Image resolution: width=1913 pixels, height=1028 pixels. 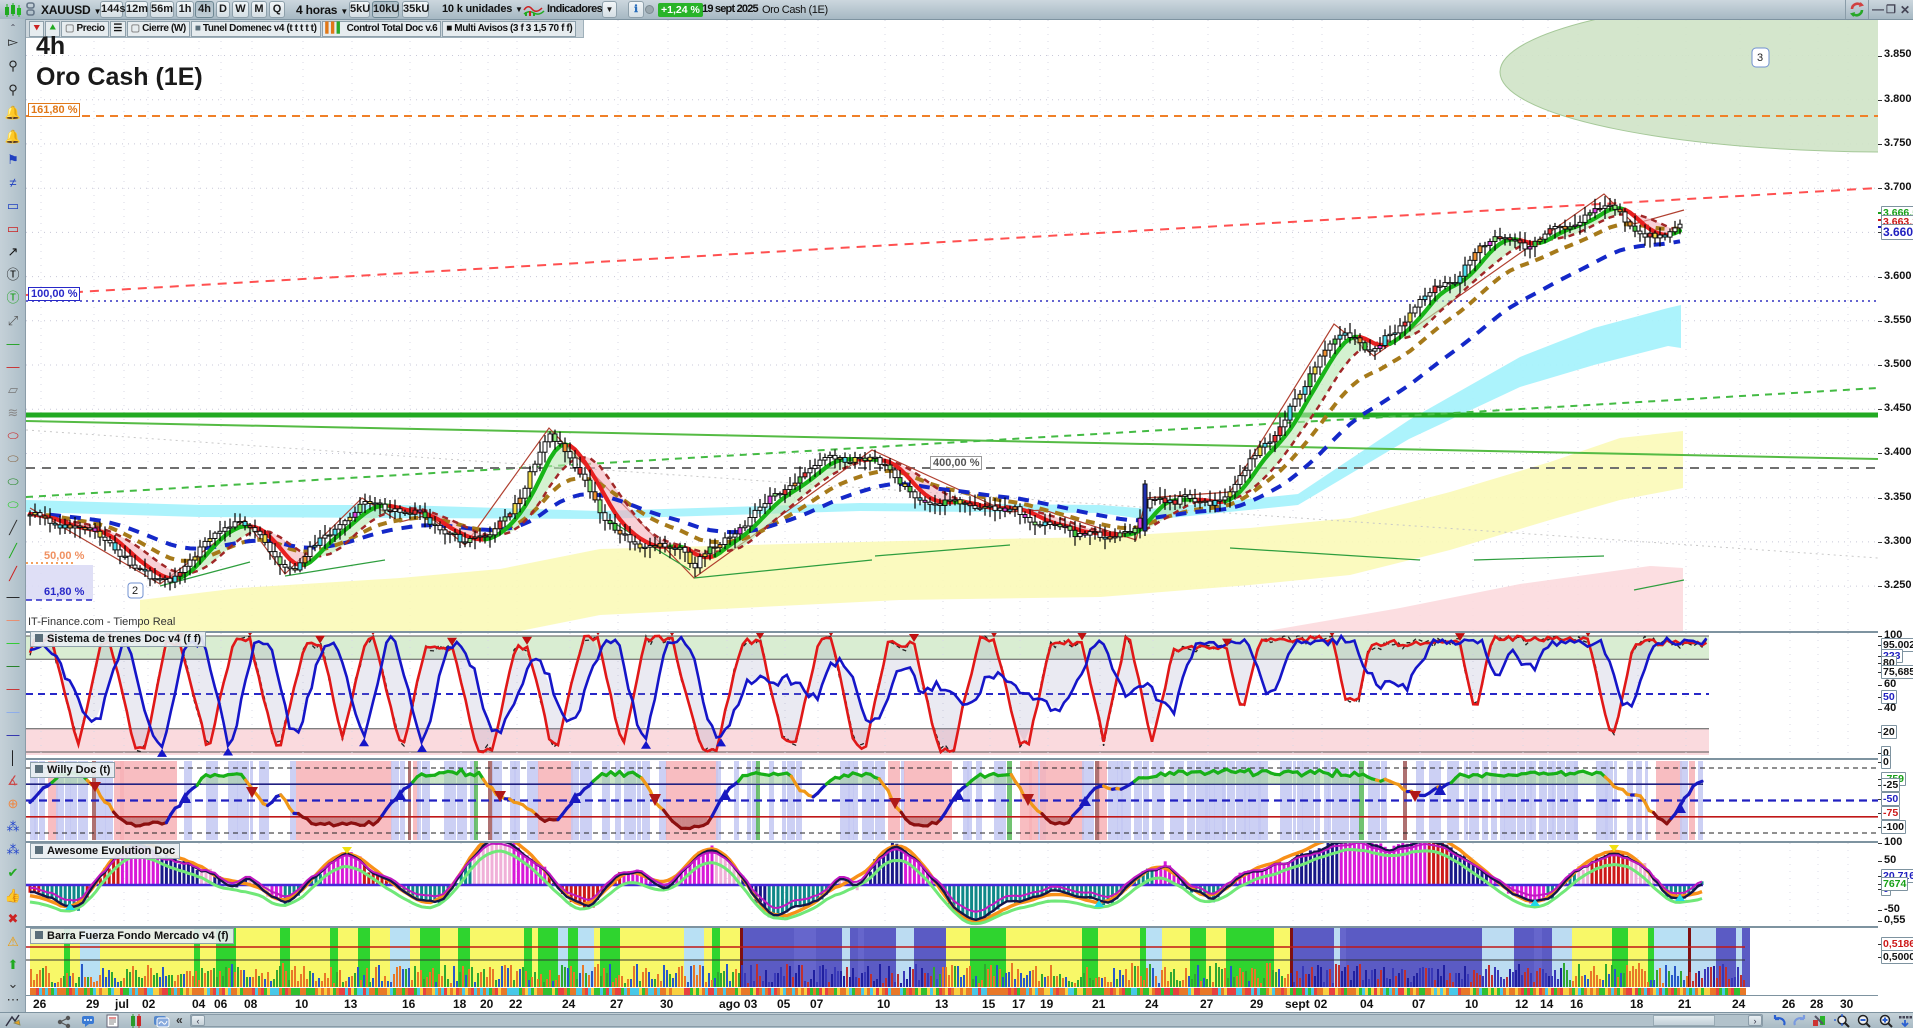 What do you see at coordinates (1760, 58) in the screenshot?
I see `svg-text: 3` at bounding box center [1760, 58].